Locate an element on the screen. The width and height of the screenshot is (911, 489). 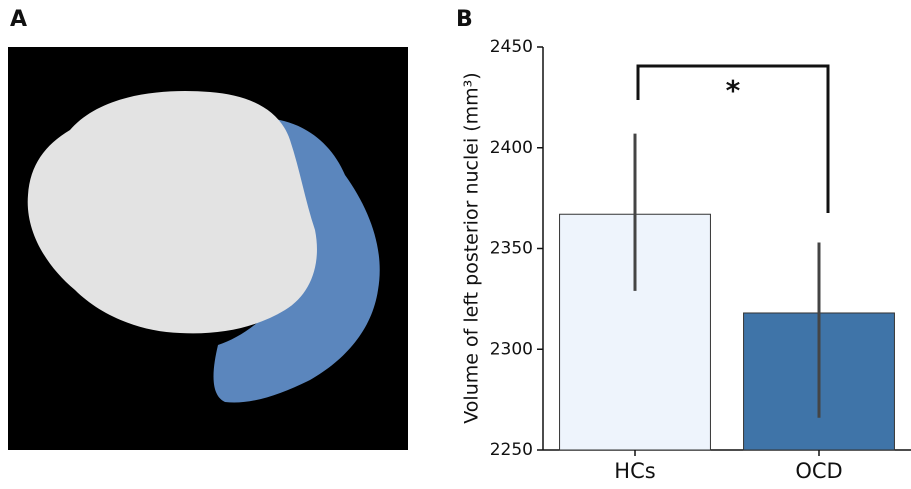
significance-bracket is located at coordinates (733, 138).